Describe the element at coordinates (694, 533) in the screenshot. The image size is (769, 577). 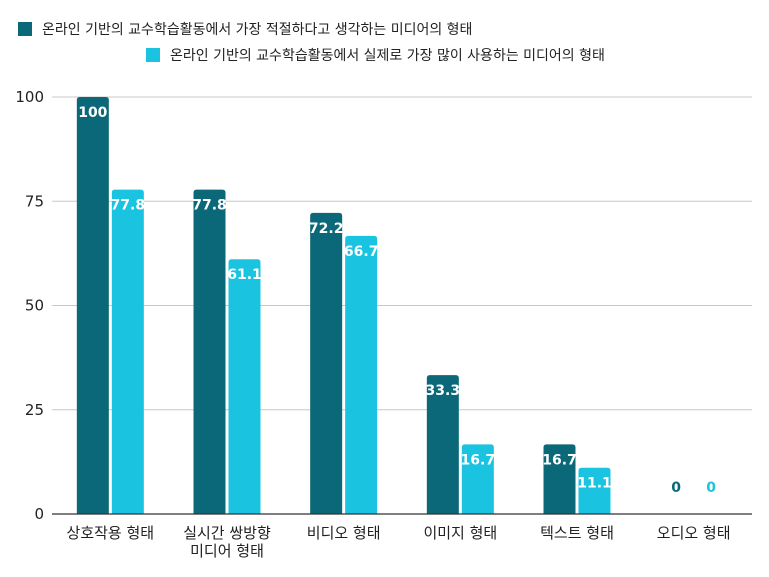
I see `x-tick-label-6: 오디오 형태` at that location.